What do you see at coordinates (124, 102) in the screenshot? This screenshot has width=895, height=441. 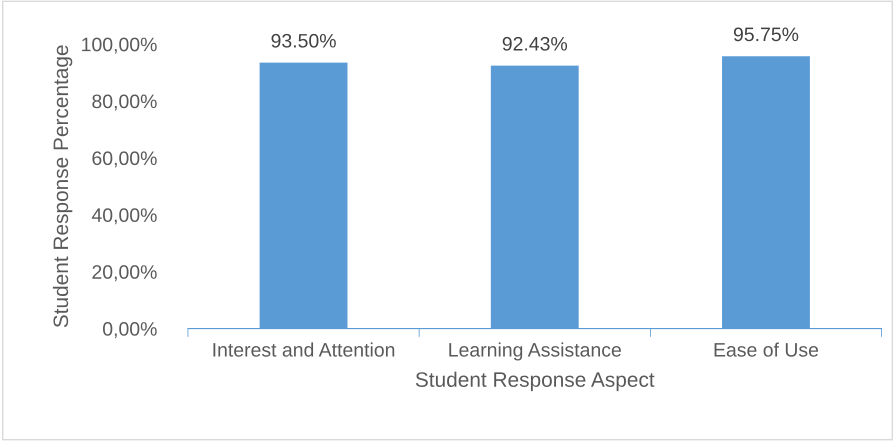 I see `y-tick-label: 80,00%` at bounding box center [124, 102].